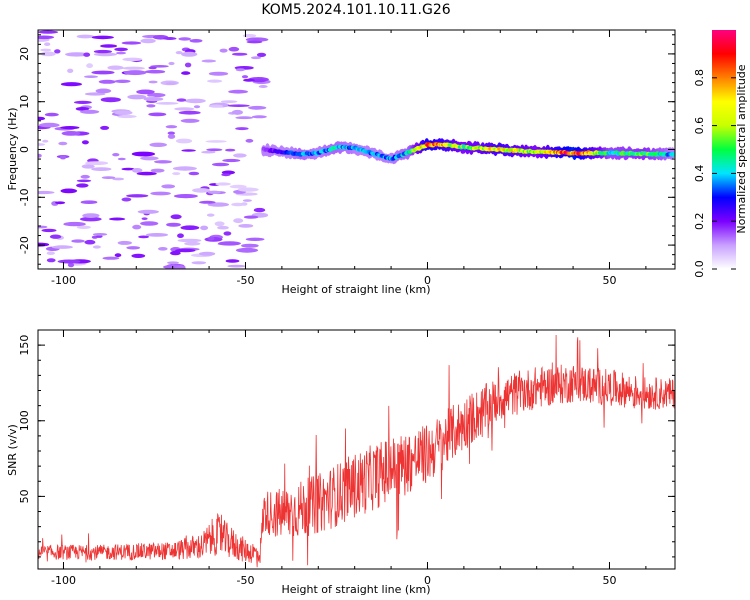 The width and height of the screenshot is (750, 600). What do you see at coordinates (24, 496) in the screenshot?
I see `y-tick-label: 50` at bounding box center [24, 496].